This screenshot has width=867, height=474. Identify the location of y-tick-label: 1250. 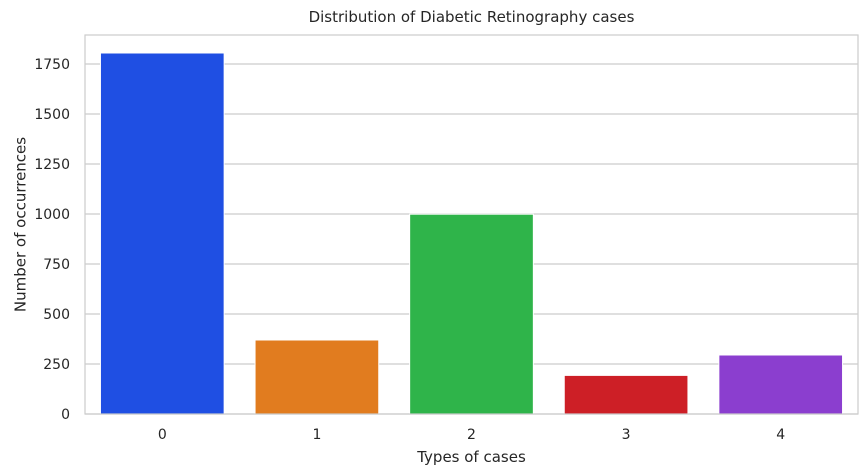
(52, 165).